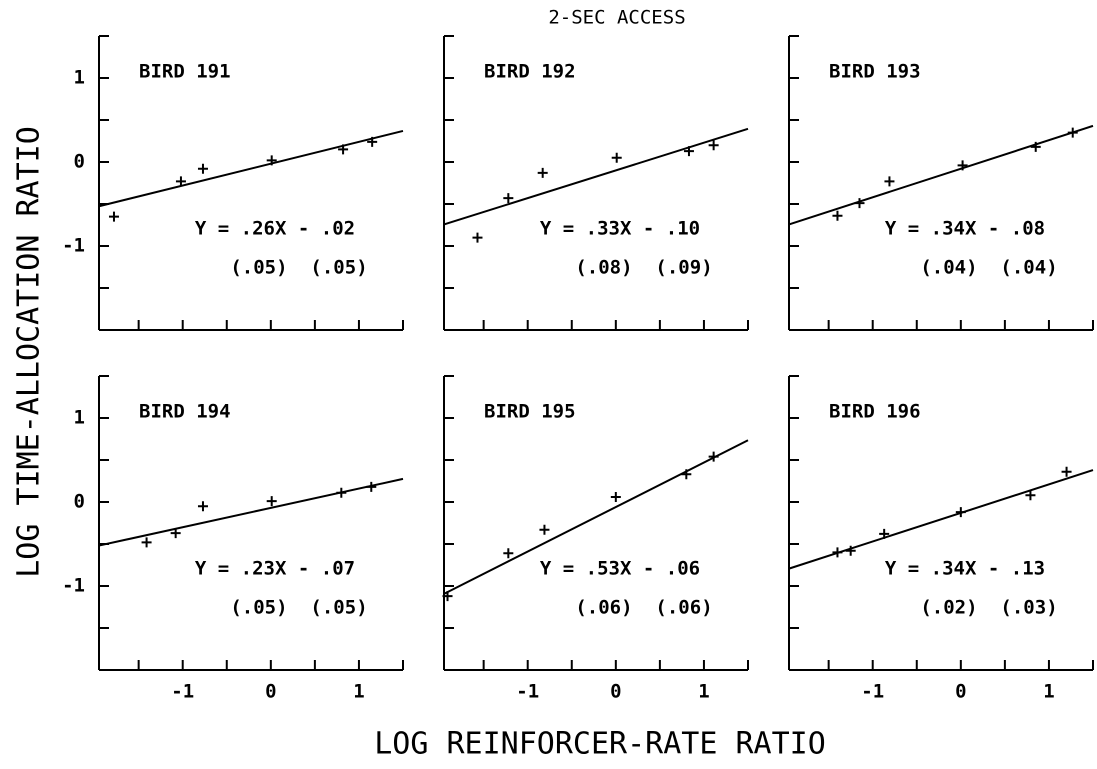 This screenshot has width=1097, height=769. What do you see at coordinates (600, 744) in the screenshot?
I see `x-axis-label: LOG REINFORCER-RATE RATIO` at bounding box center [600, 744].